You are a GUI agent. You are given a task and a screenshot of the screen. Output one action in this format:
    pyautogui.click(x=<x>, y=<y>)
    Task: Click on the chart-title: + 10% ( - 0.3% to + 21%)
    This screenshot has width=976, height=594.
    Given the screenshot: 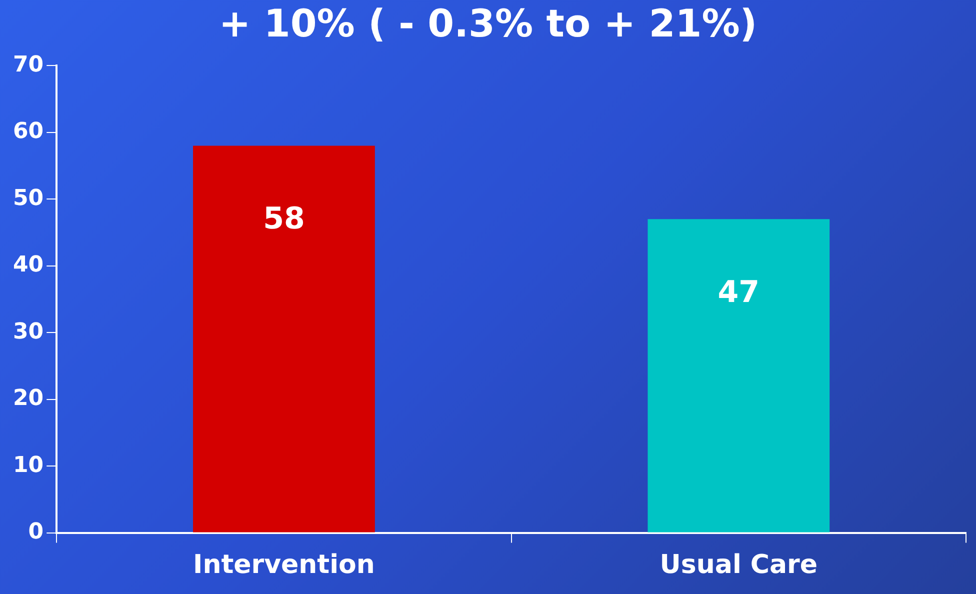 What is the action you would take?
    pyautogui.click(x=488, y=24)
    